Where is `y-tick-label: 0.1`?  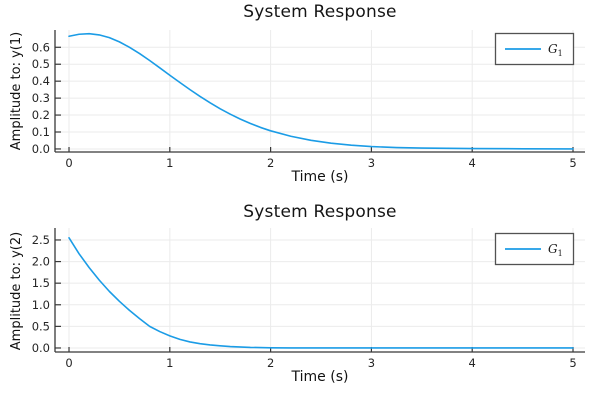
y-tick-label: 0.1 is located at coordinates (41, 132).